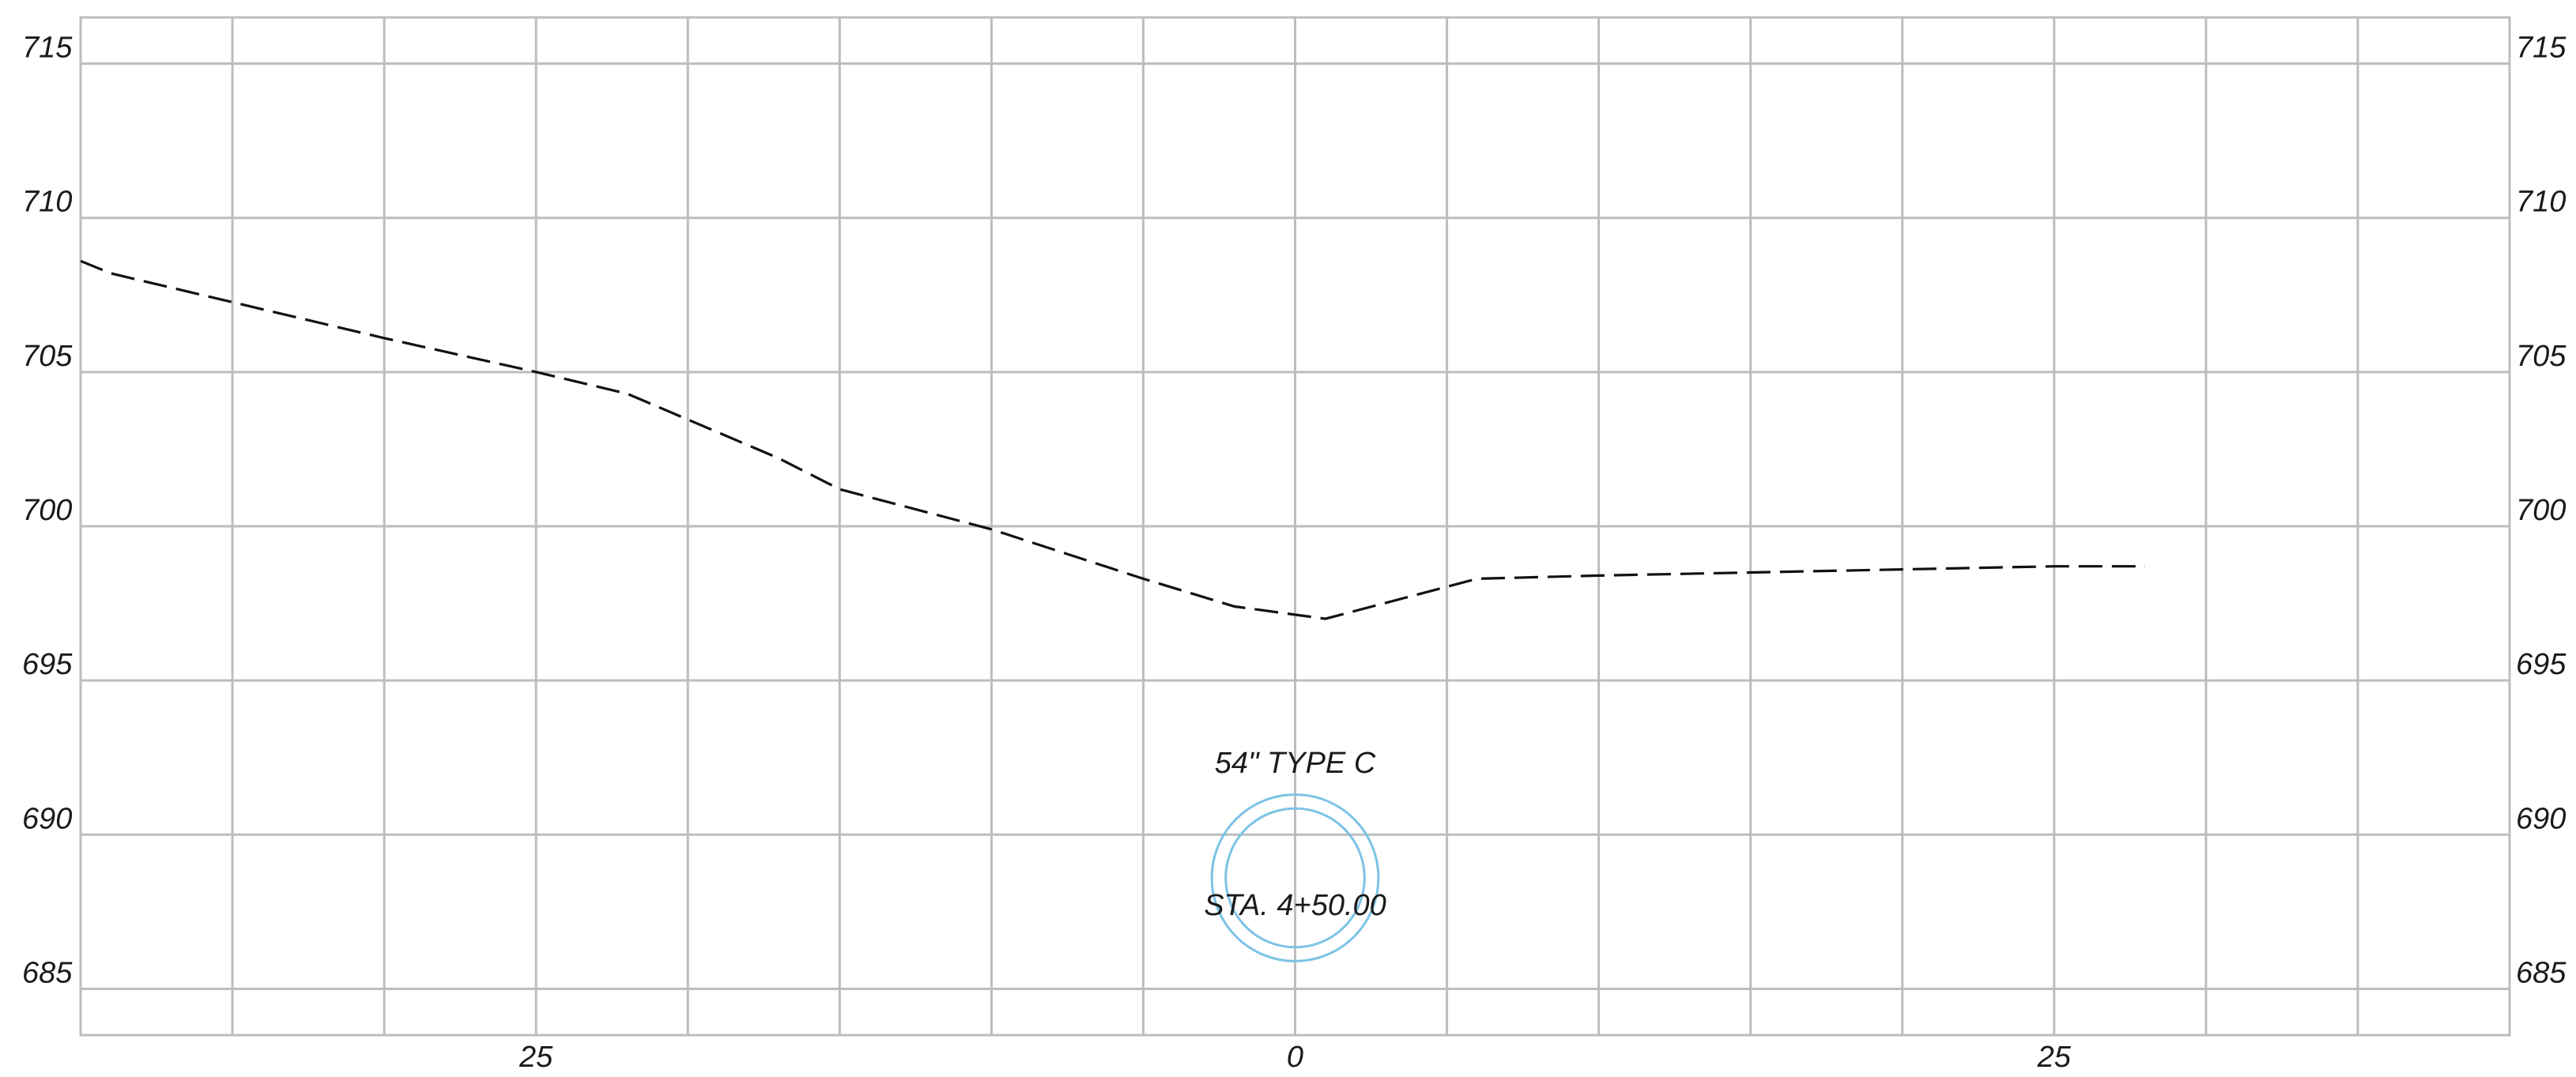 This screenshot has height=1077, width=2576. I want to click on pipe-inner-circle, so click(1295, 878).